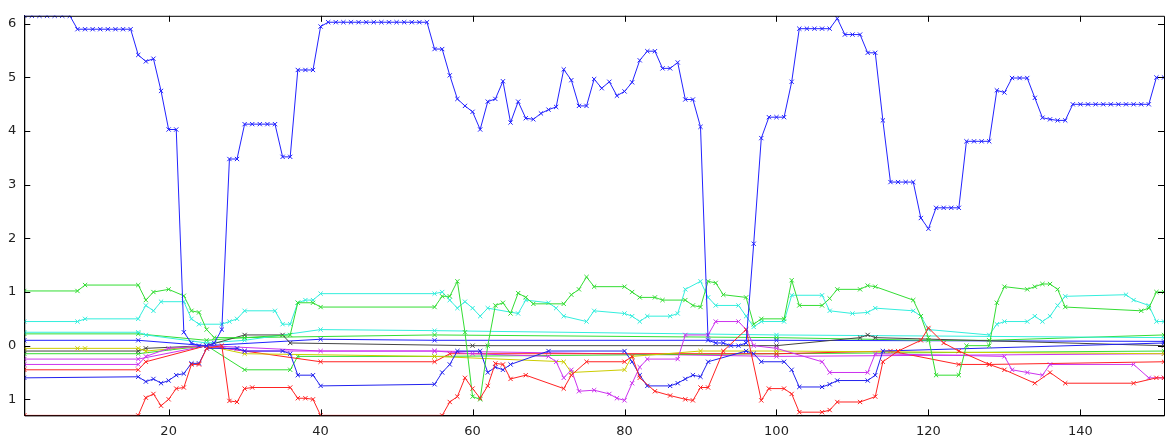 The image size is (1172, 447). I want to click on x-tick-label: 20, so click(168, 430).